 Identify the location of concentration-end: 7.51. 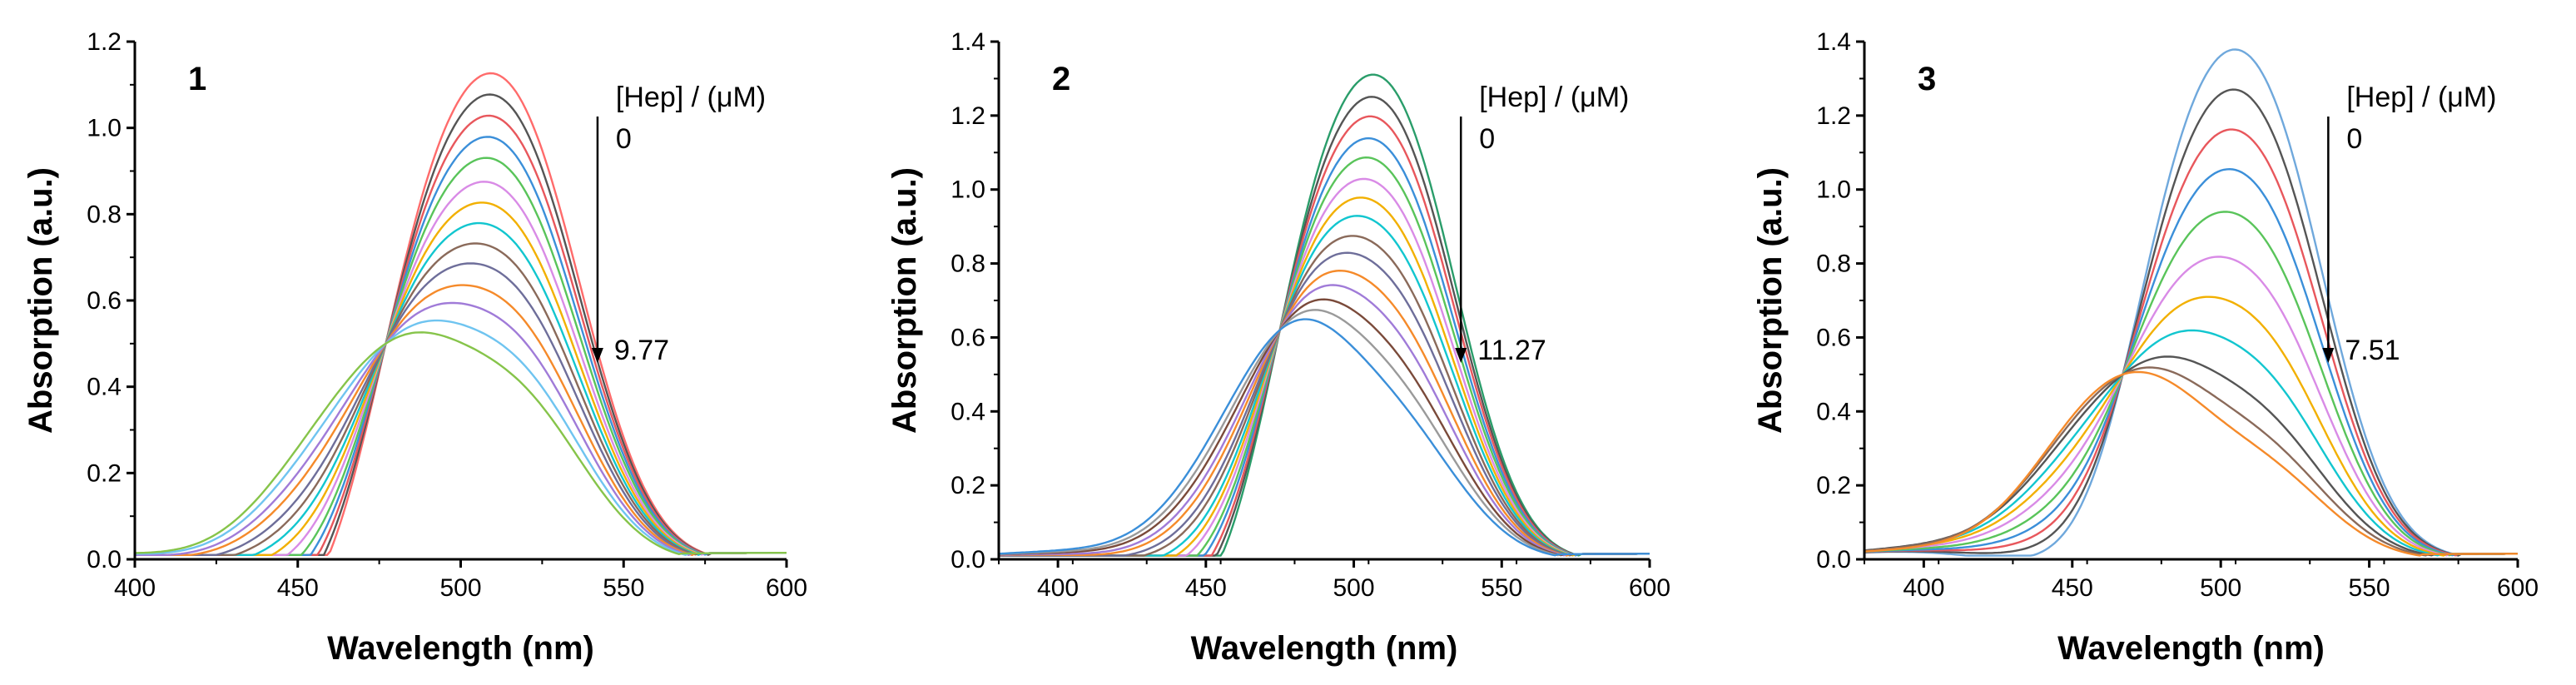
(2372, 350).